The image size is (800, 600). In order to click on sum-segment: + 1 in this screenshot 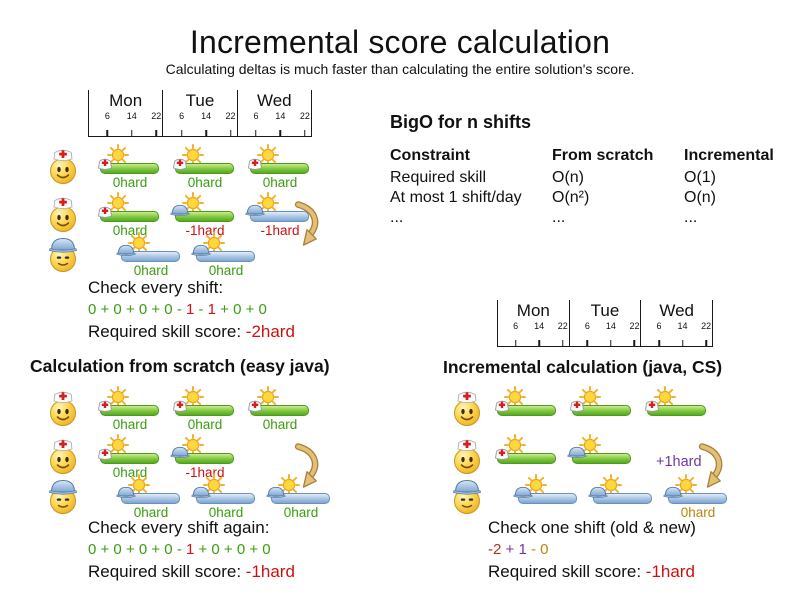, I will do `click(514, 549)`.